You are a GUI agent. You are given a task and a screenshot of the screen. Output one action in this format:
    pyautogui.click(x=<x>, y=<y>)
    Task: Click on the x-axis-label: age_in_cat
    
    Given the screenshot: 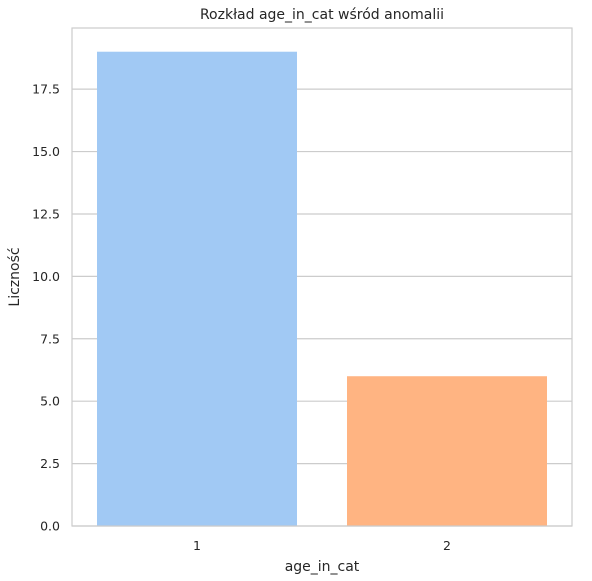 What is the action you would take?
    pyautogui.click(x=322, y=567)
    